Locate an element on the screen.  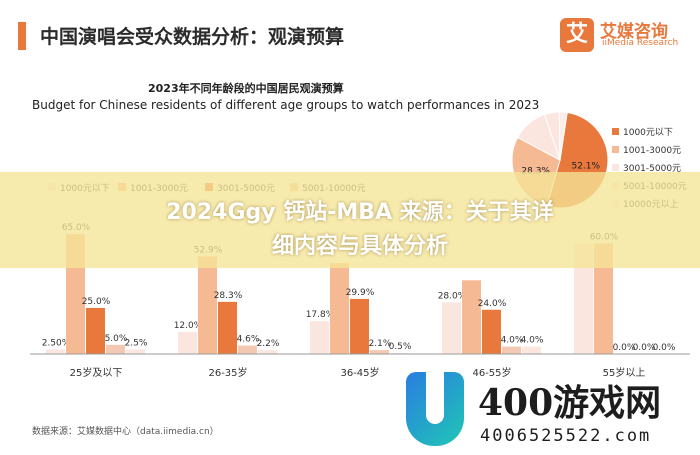
bar-label-3-4: 4.0% is located at coordinates (532, 341).